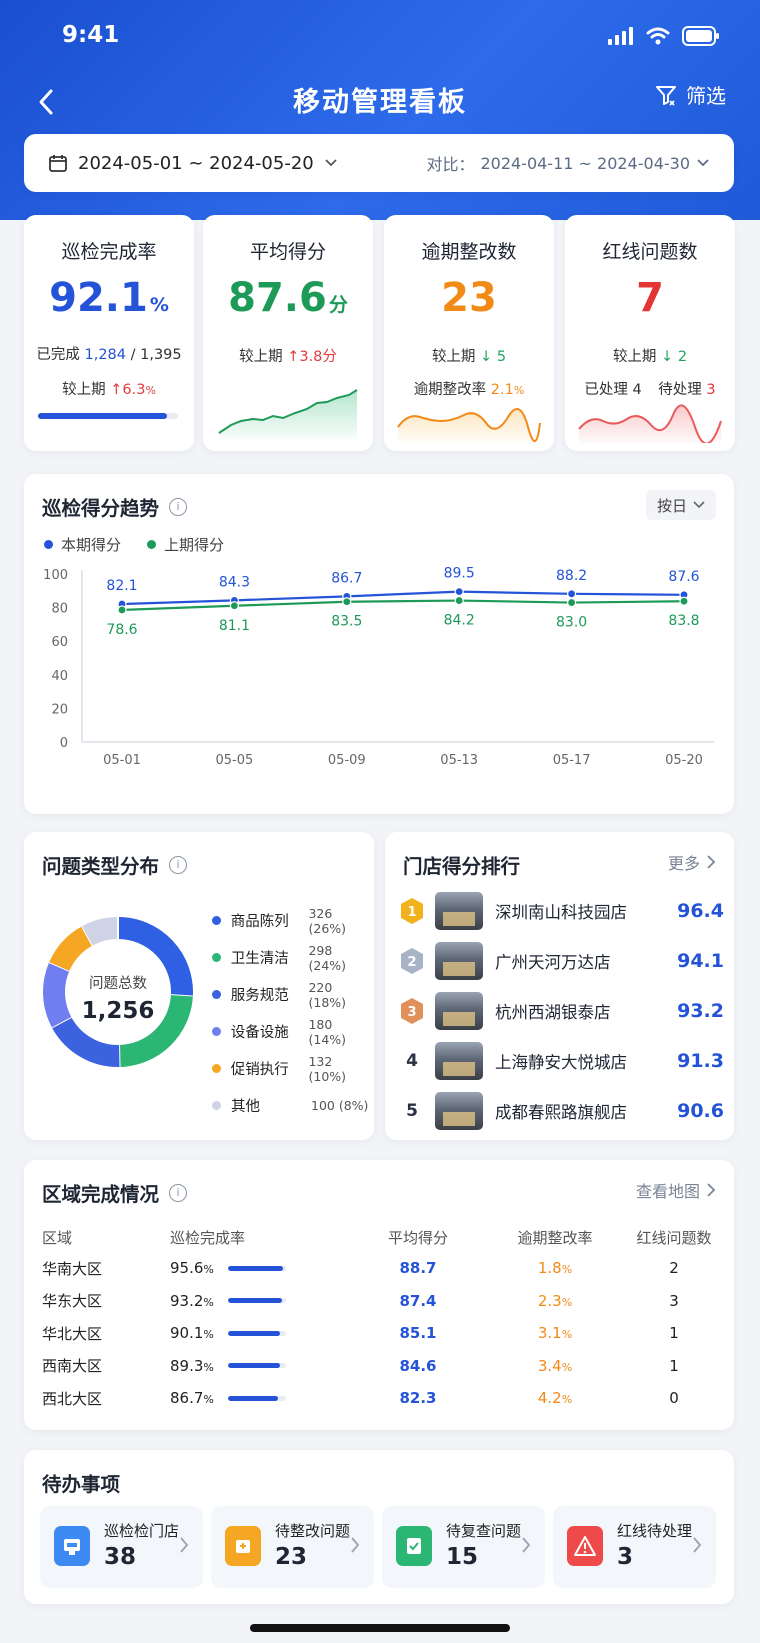 This screenshot has width=760, height=1643. I want to click on data-label: 78.6, so click(121, 630).